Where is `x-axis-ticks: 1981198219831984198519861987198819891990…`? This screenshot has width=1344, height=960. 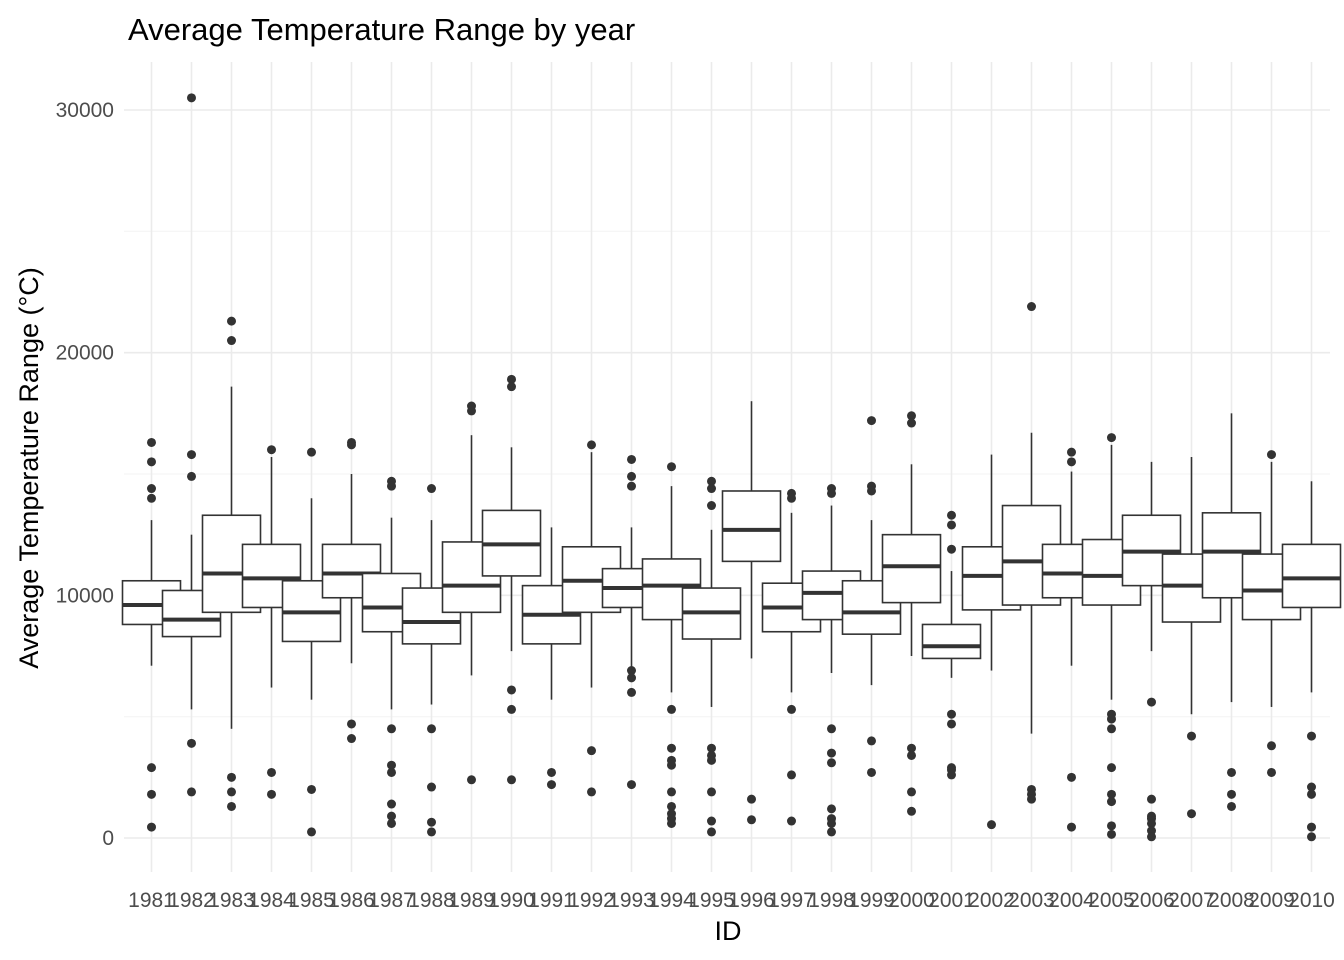 x-axis-ticks: 1981198219831984198519861987198819891990… is located at coordinates (731, 900).